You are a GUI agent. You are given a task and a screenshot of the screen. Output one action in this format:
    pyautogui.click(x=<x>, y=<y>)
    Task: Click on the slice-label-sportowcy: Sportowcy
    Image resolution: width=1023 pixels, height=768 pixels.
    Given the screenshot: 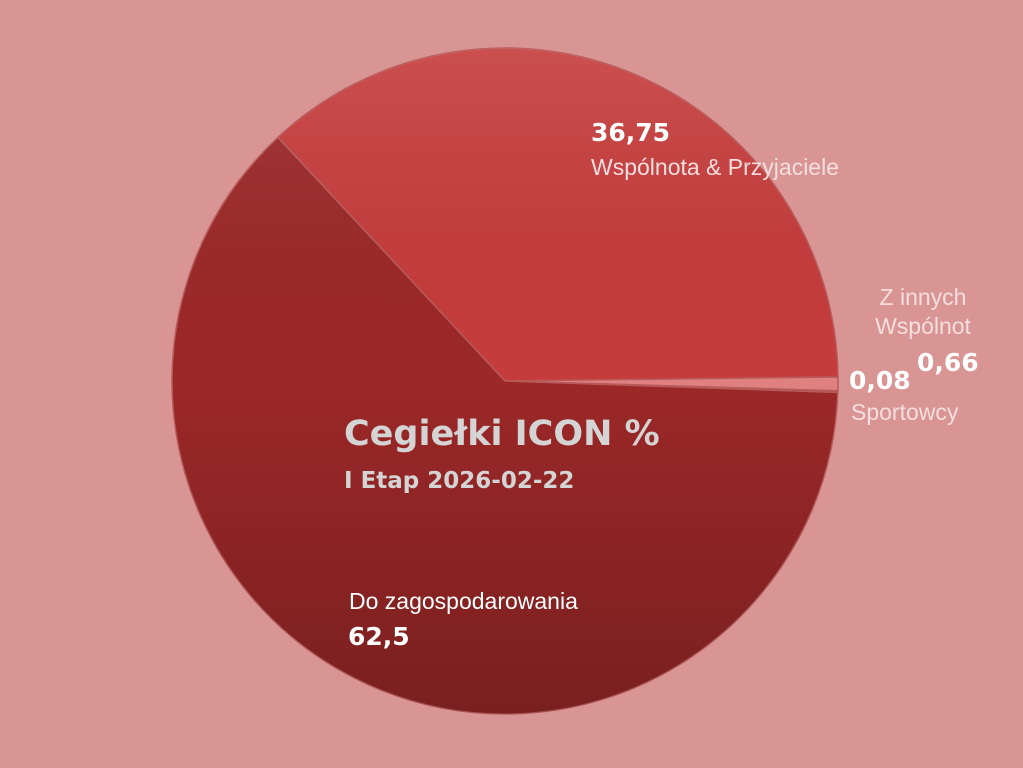 What is the action you would take?
    pyautogui.click(x=905, y=412)
    